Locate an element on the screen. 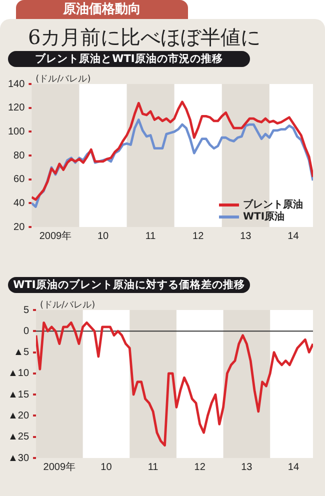 This screenshot has width=325, height=496. y-tick-label: 80 is located at coordinates (20, 156).